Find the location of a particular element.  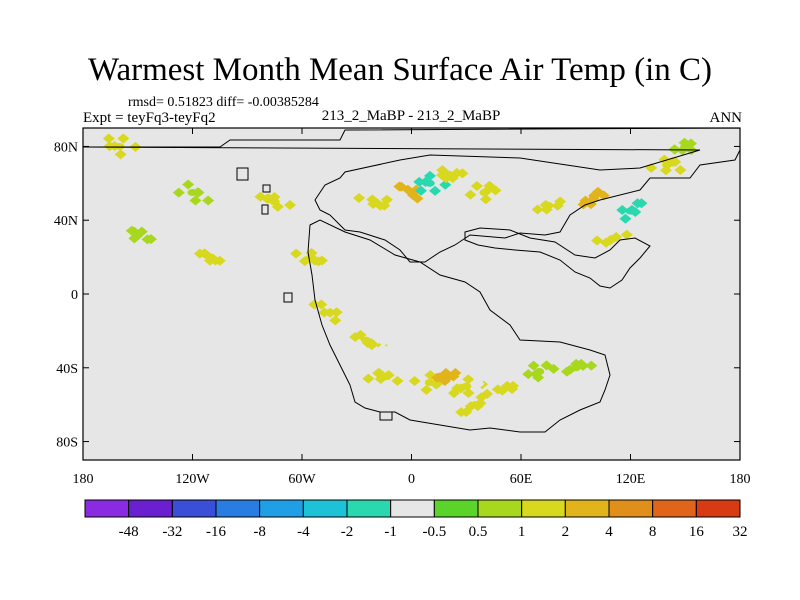

lon-tick-label: 60E is located at coordinates (521, 479).